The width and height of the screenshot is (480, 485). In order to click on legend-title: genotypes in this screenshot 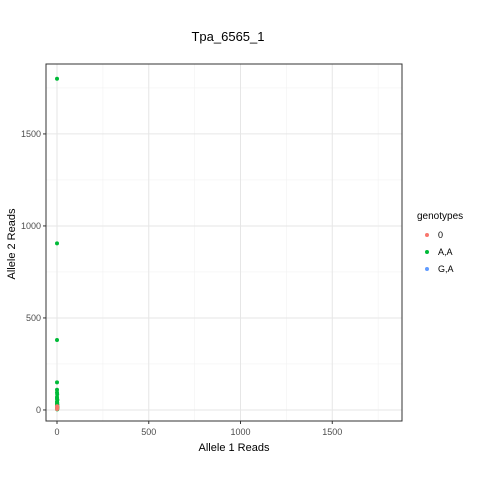, I will do `click(440, 216)`.